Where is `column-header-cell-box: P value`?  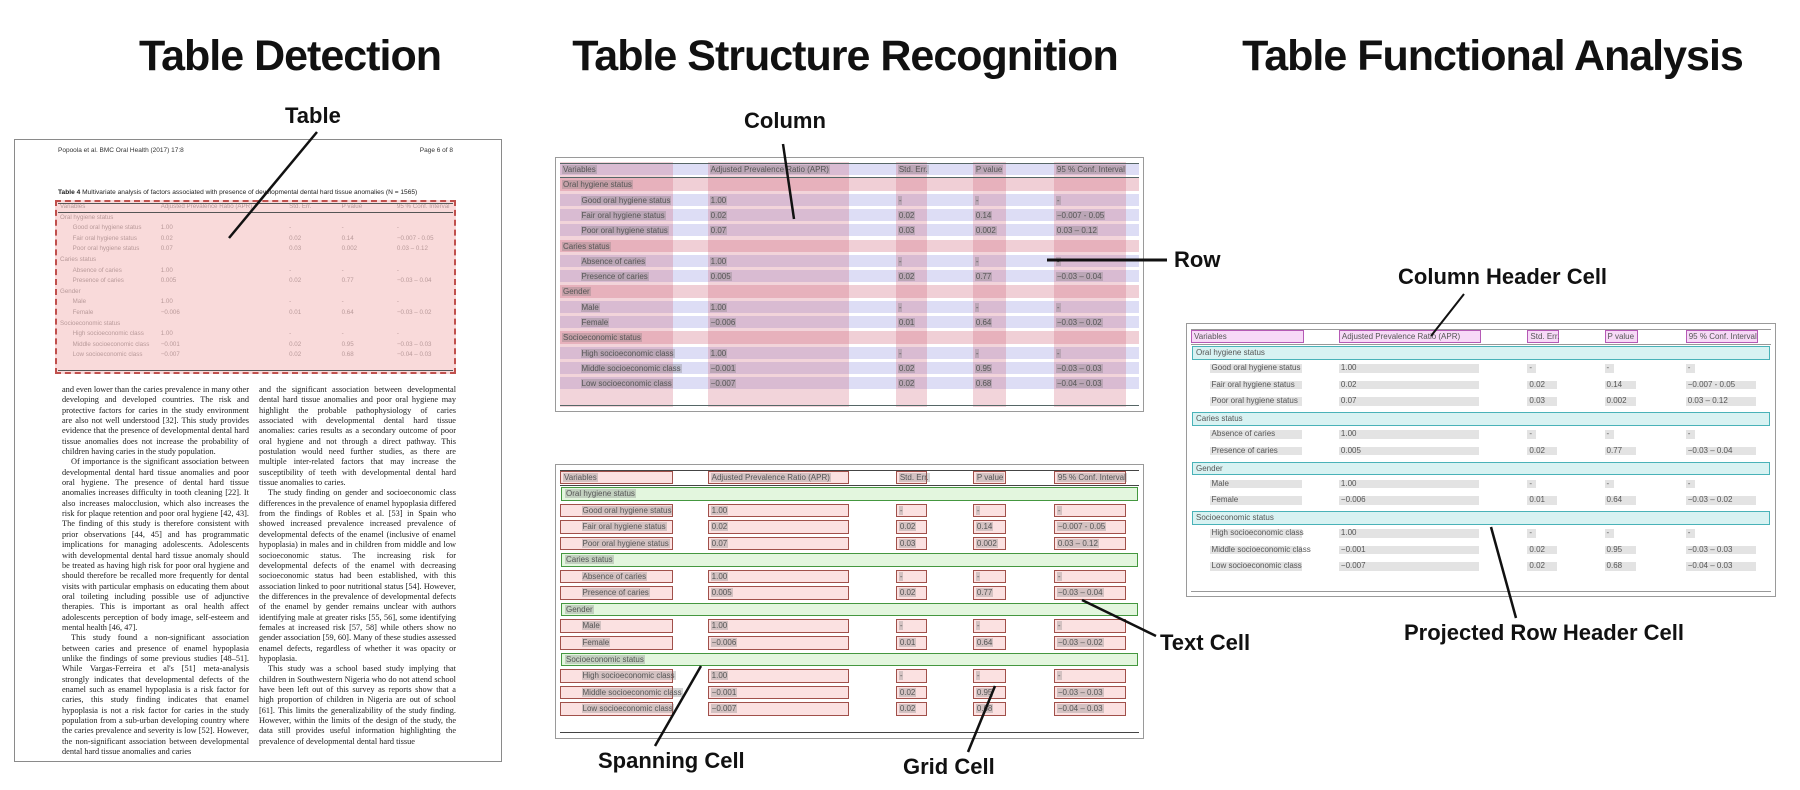 column-header-cell-box: P value is located at coordinates (1621, 336).